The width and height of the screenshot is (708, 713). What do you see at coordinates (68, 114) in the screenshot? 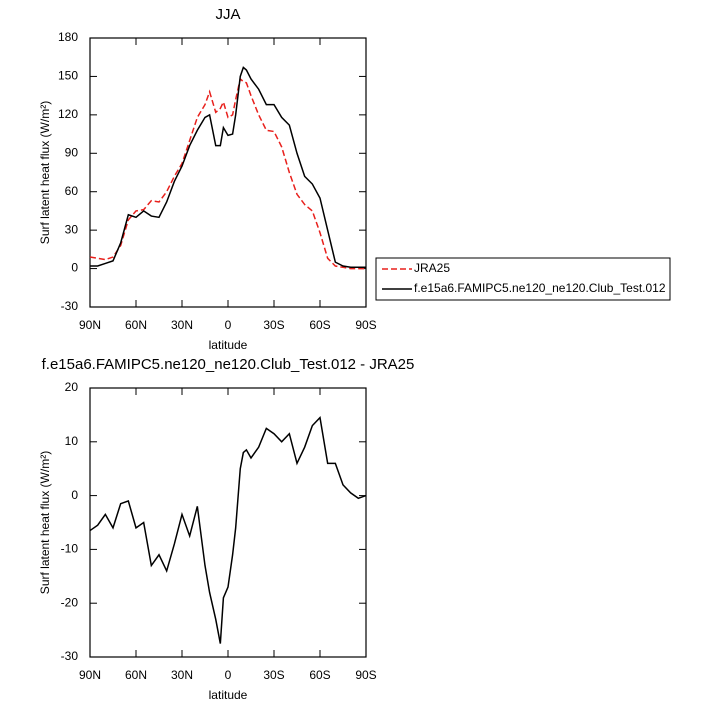
I see `y-tick-label: 120` at bounding box center [68, 114].